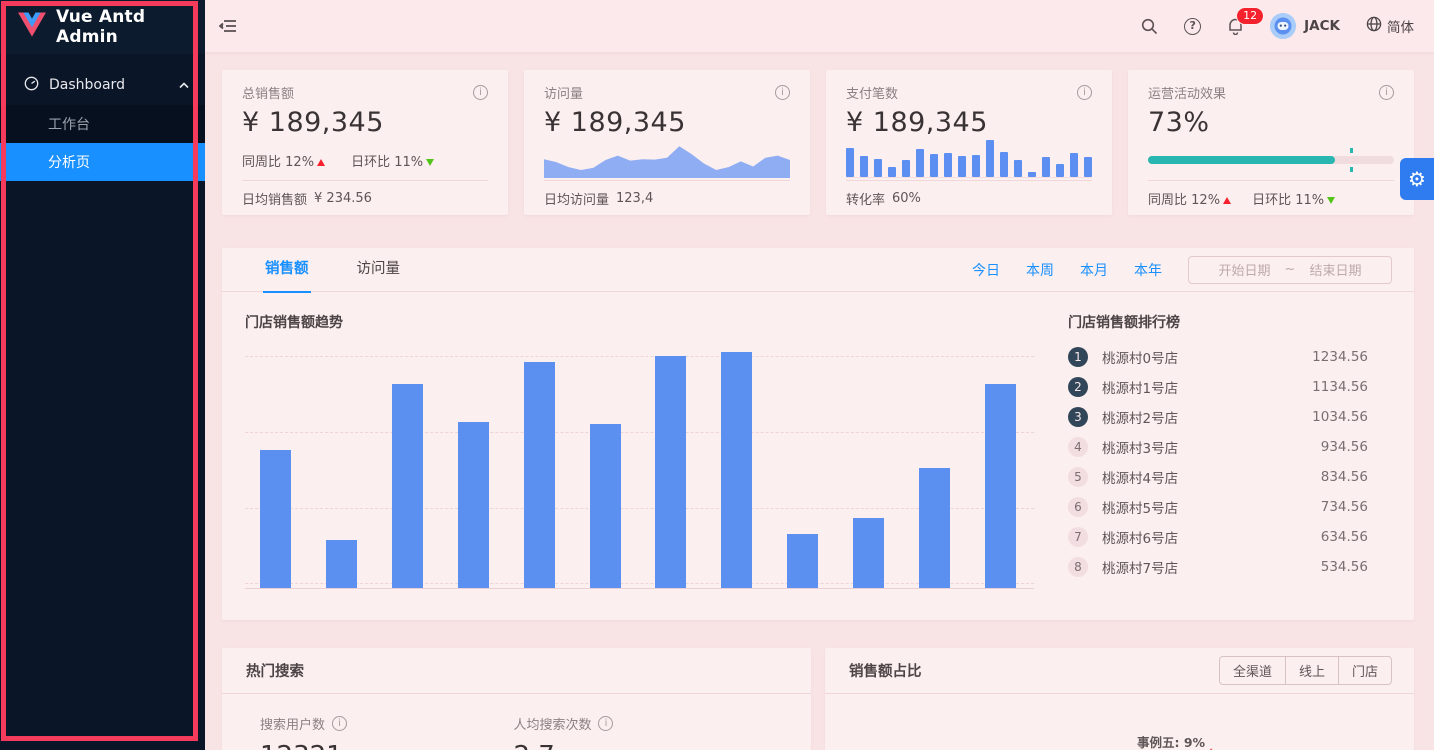  I want to click on sidebar-item-dashboard: Dashboard, so click(102, 85).